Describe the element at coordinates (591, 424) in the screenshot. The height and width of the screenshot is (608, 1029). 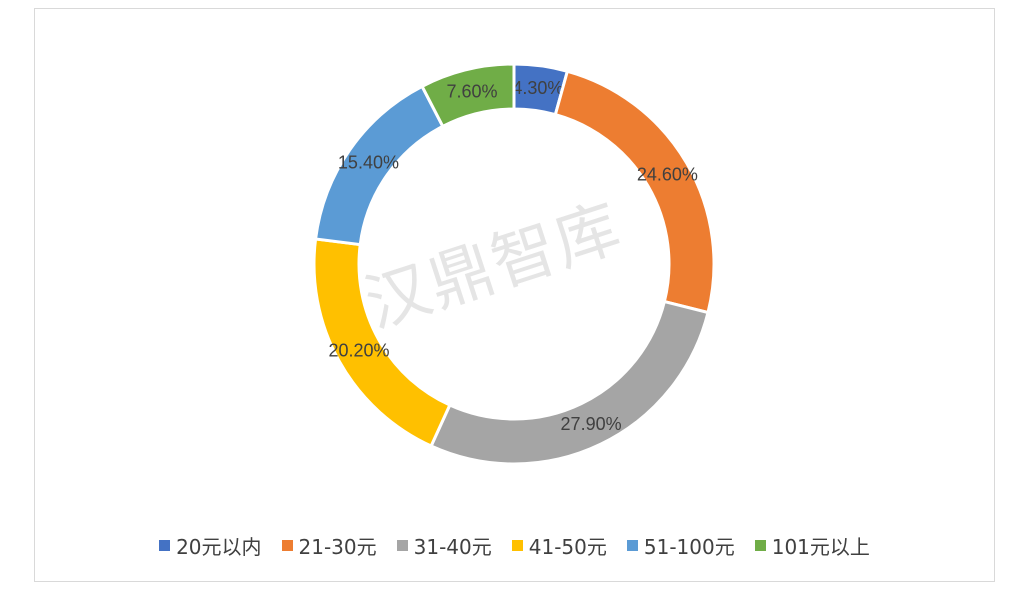
I see `data-label-3: 27.90%` at that location.